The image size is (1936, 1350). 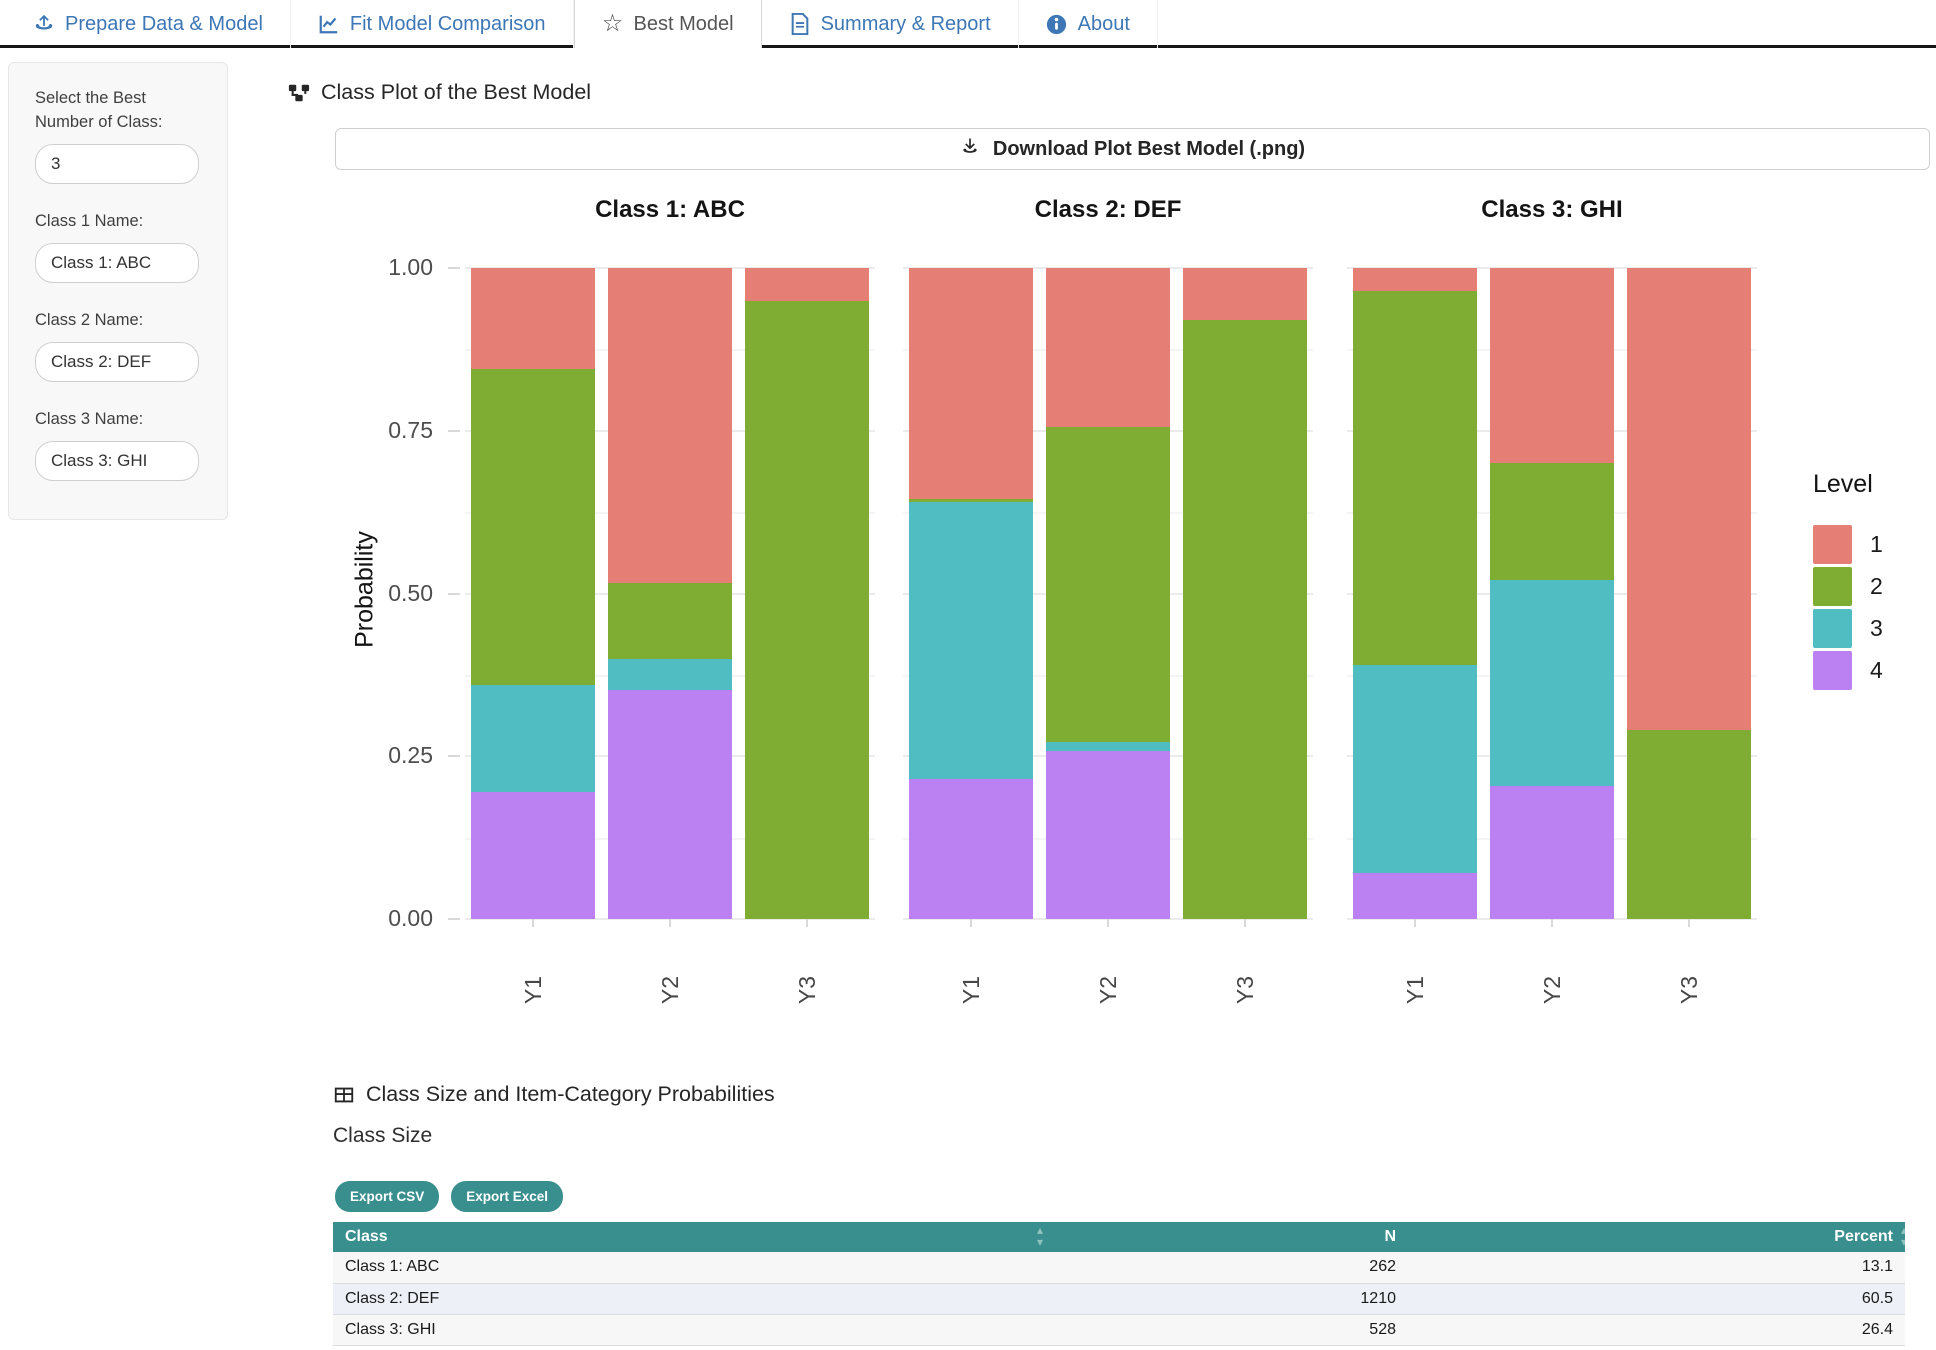 I want to click on legend-title: Level, so click(x=1843, y=484).